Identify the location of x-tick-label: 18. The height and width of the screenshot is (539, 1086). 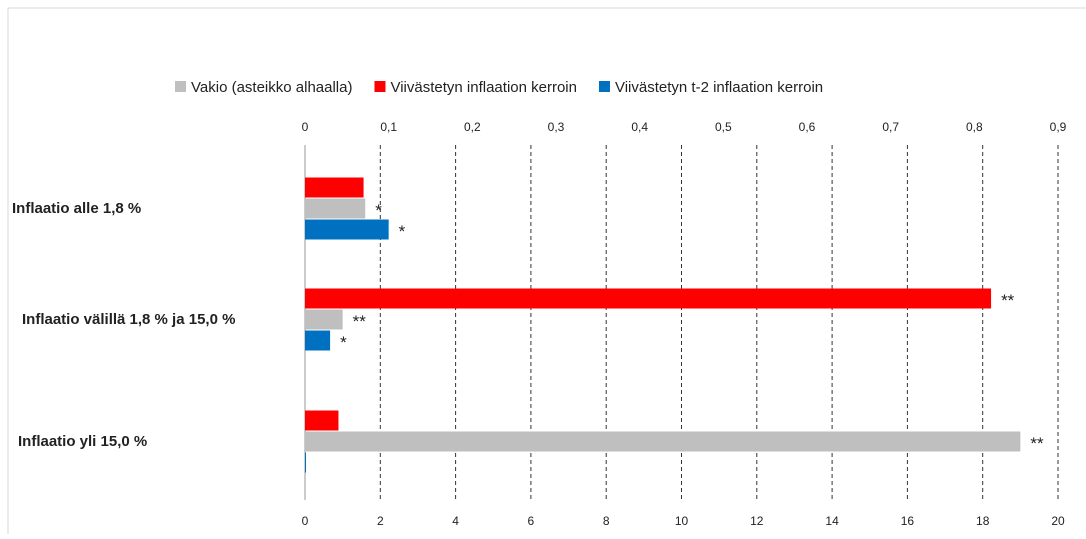
(983, 521).